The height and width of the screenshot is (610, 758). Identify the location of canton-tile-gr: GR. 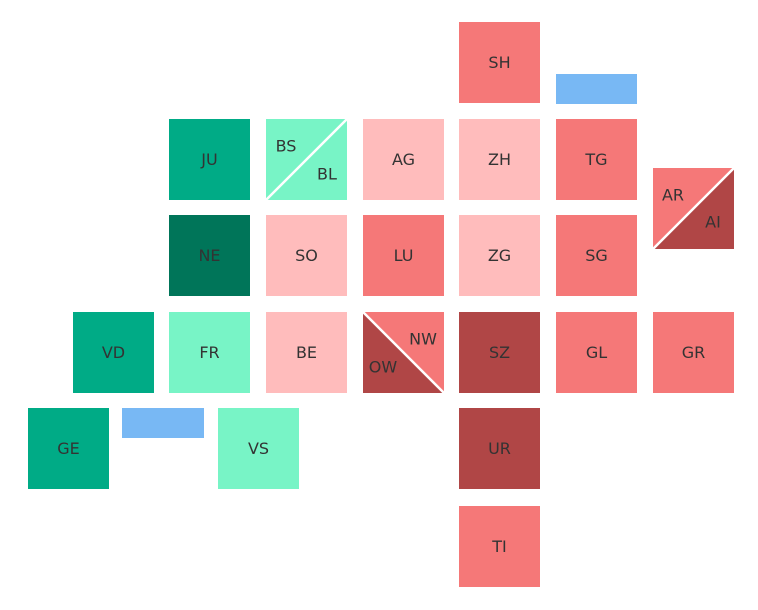
(693, 352).